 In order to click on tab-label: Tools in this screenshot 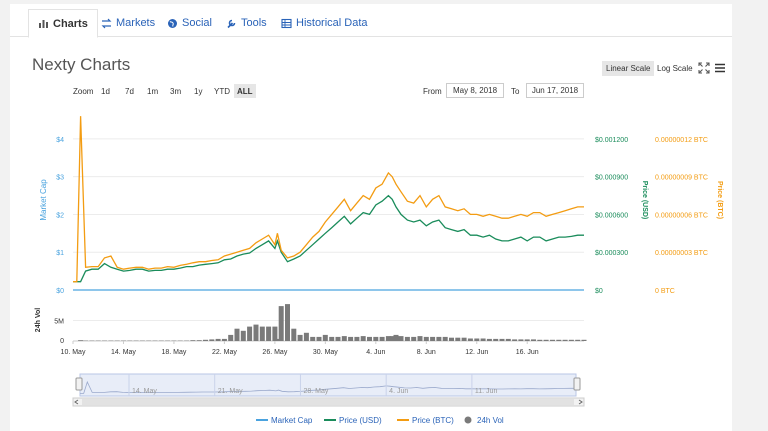, I will do `click(254, 23)`.